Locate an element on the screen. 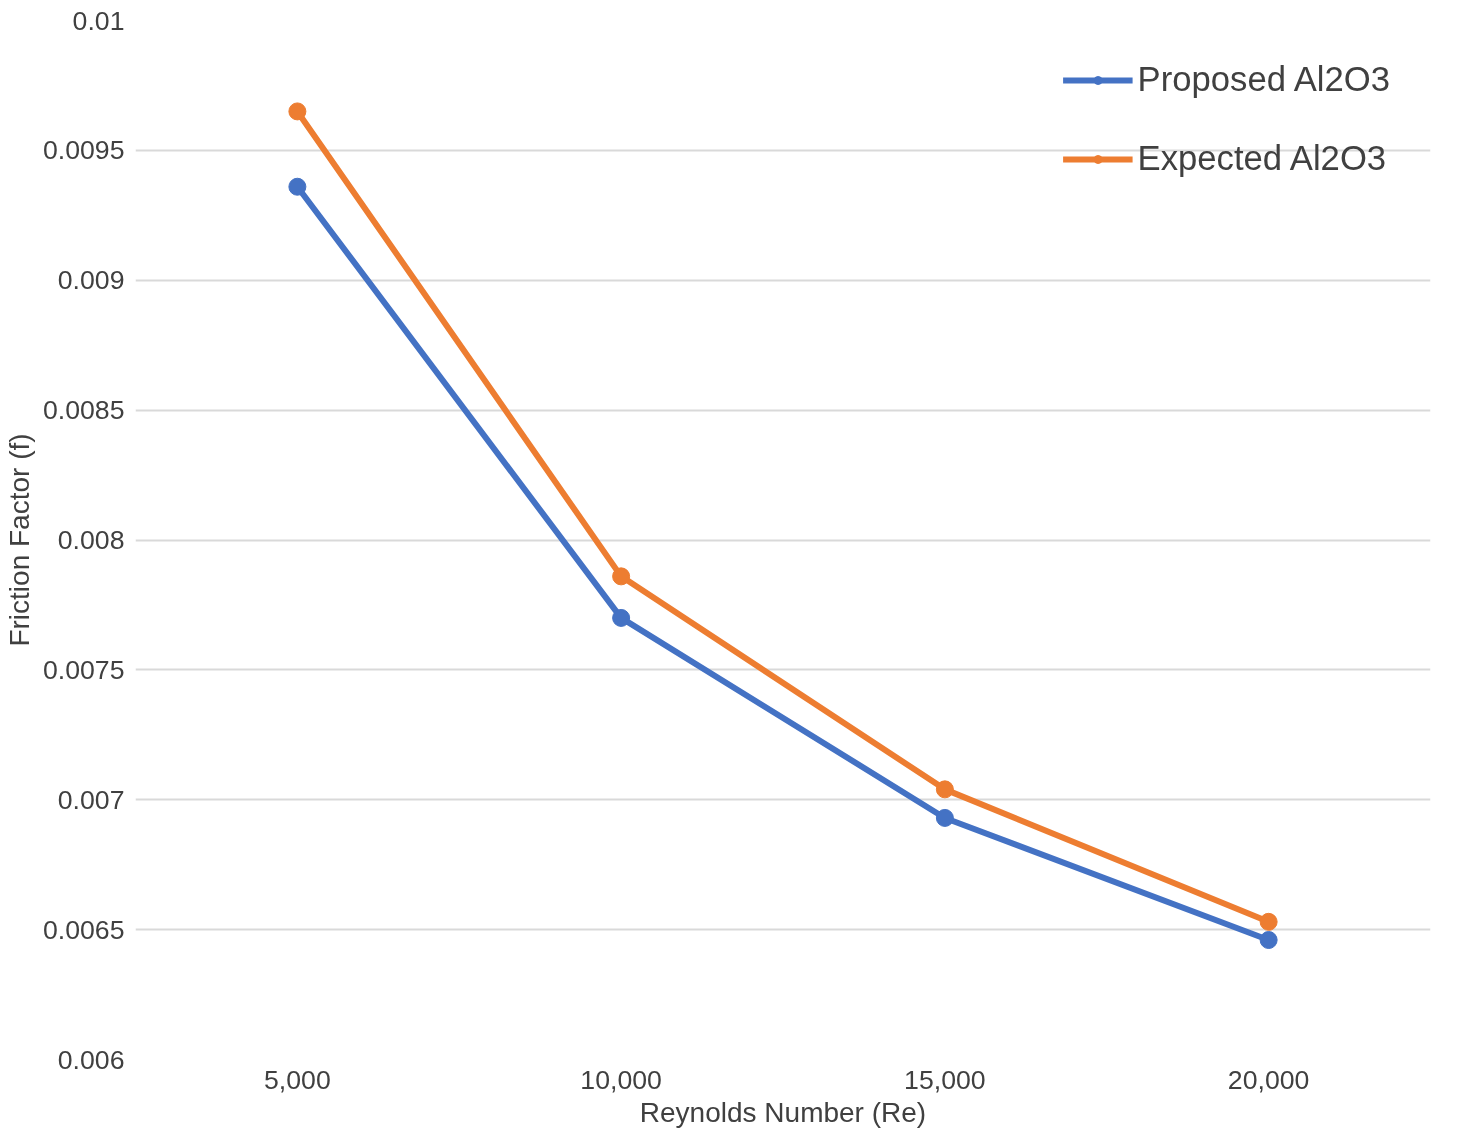 Image resolution: width=1460 pixels, height=1144 pixels. y-tick-label: 0.01 is located at coordinates (98, 20).